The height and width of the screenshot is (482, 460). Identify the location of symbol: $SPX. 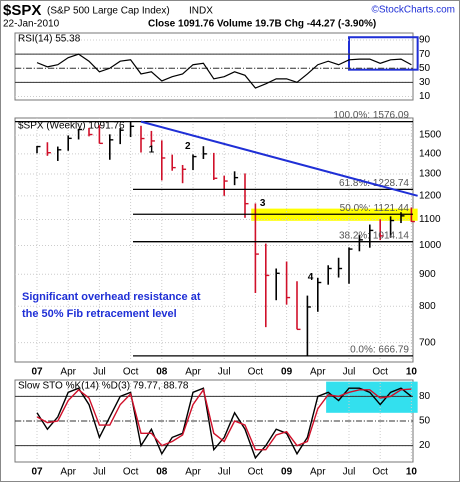
(22, 10).